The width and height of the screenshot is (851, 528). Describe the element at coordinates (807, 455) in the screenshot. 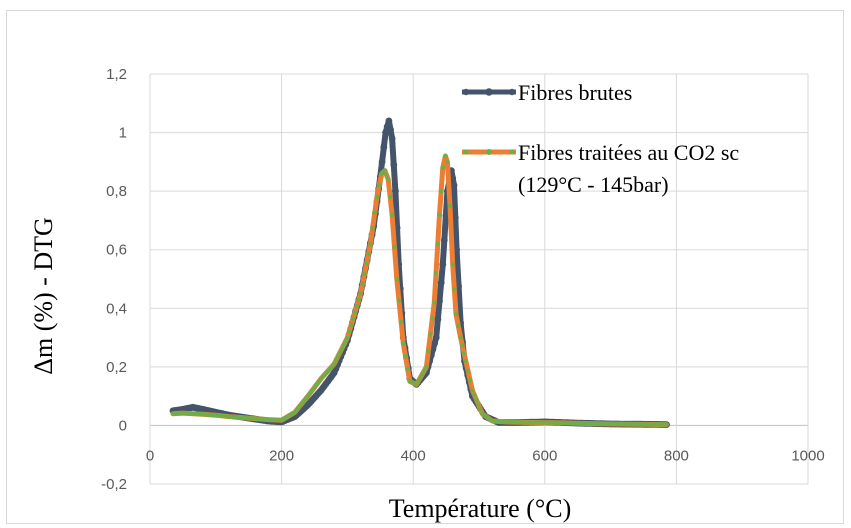

I see `x-tick-label: 1000` at that location.